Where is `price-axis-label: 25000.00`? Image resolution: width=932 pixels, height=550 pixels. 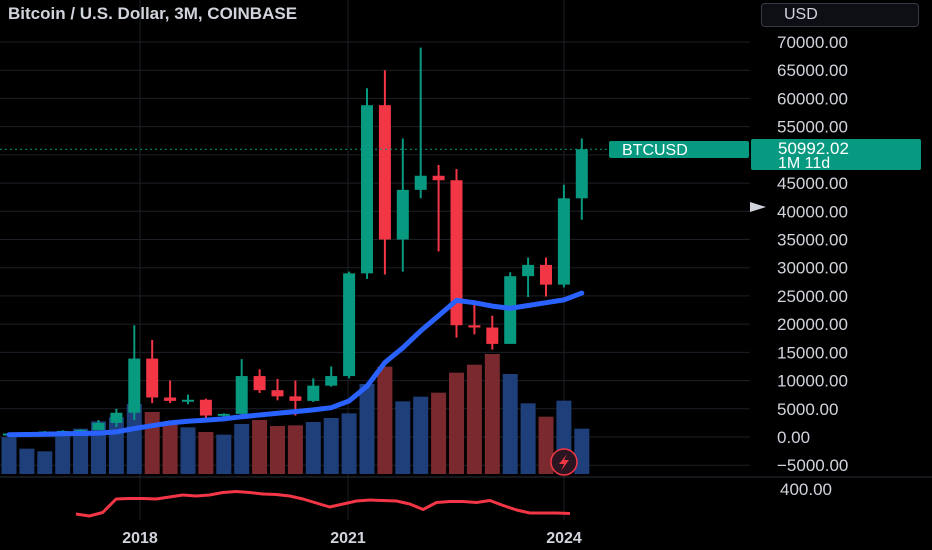
price-axis-label: 25000.00 is located at coordinates (812, 296).